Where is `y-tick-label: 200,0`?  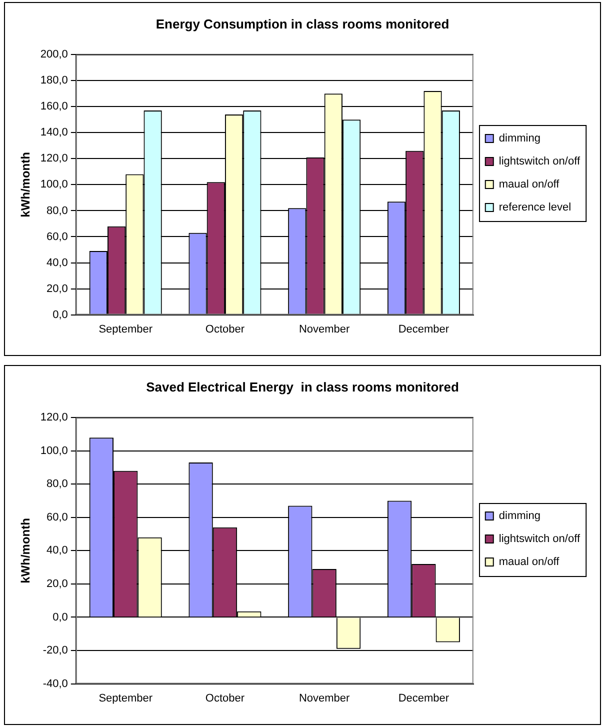 y-tick-label: 200,0 is located at coordinates (54, 54).